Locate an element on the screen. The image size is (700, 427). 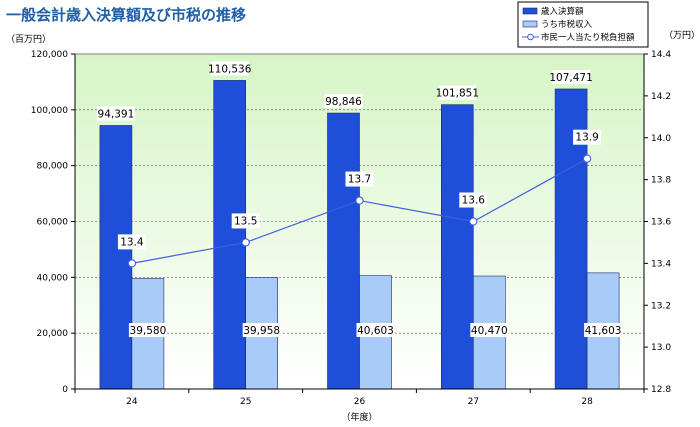
data-label-per-capita-tax: 13.5 is located at coordinates (245, 221).